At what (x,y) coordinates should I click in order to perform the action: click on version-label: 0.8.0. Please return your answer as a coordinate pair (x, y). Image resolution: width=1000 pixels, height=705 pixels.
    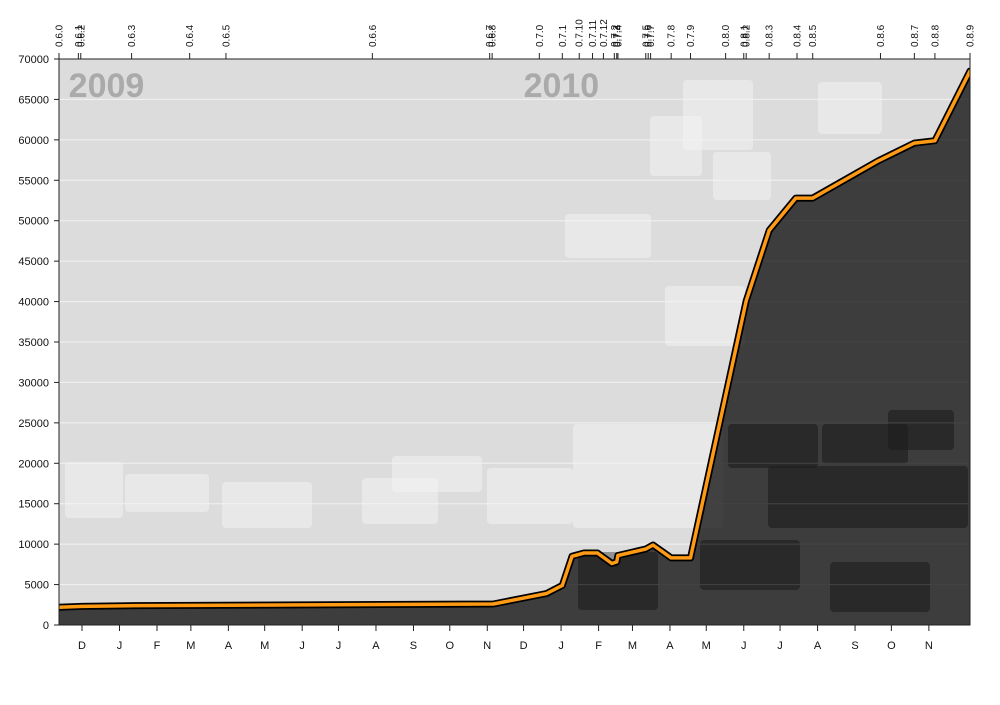
    Looking at the image, I should click on (726, 35).